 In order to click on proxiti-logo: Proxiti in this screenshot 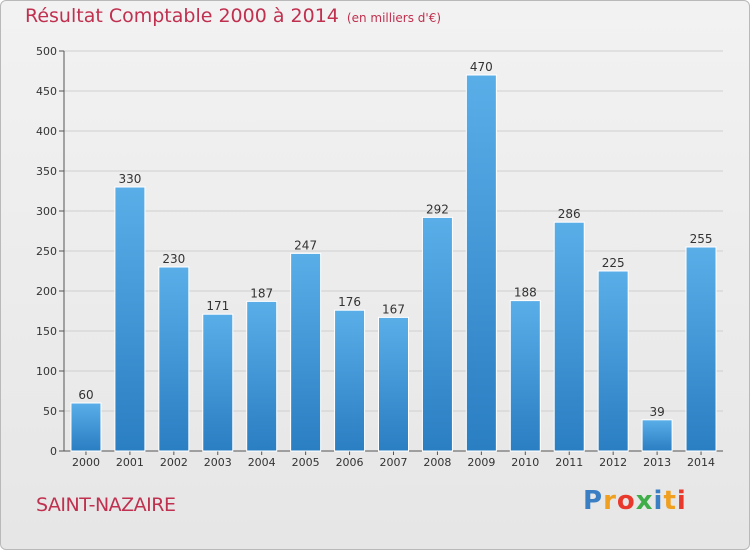, I will do `click(635, 501)`.